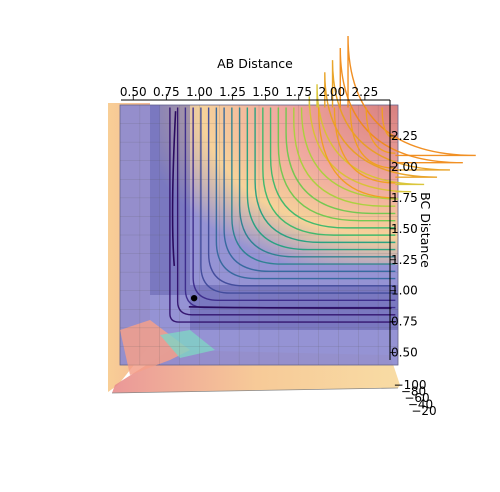 This screenshot has width=500, height=492. What do you see at coordinates (133, 92) in the screenshot?
I see `x-tick-label: 0.50` at bounding box center [133, 92].